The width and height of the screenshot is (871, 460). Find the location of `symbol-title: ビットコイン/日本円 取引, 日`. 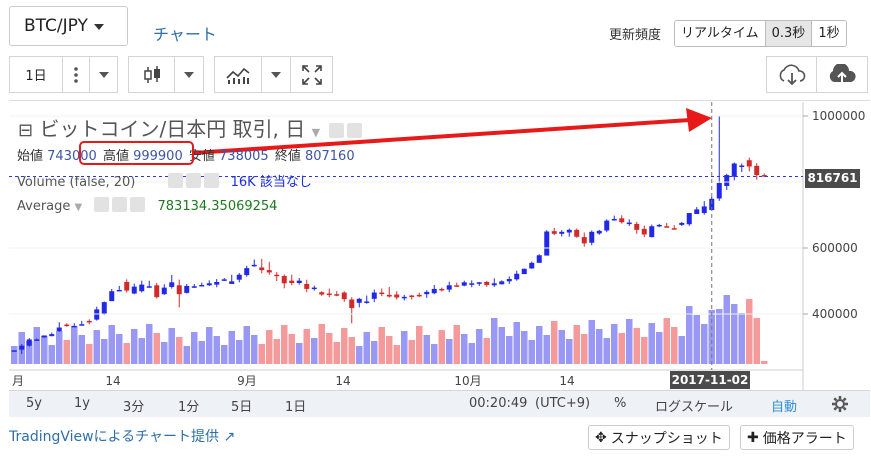

symbol-title: ビットコイン/日本円 取引, 日 is located at coordinates (172, 129).